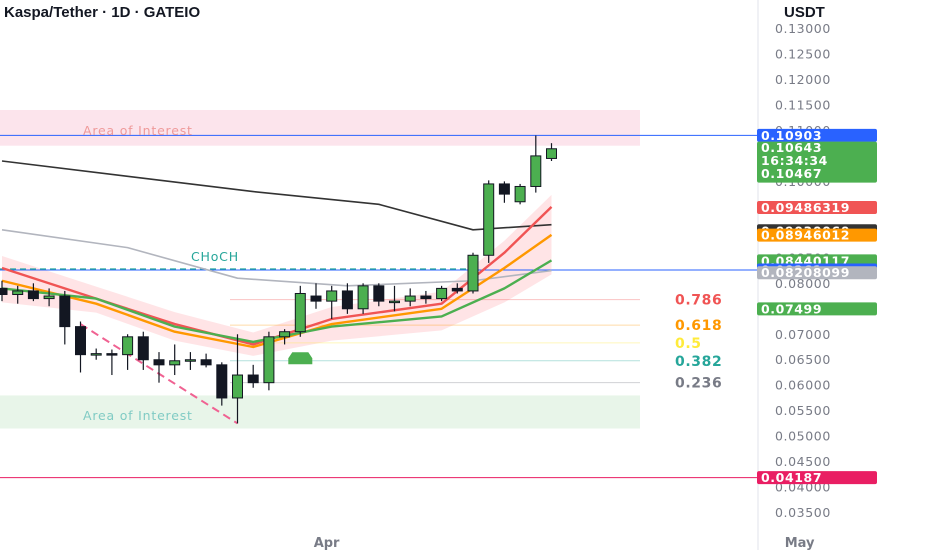 The width and height of the screenshot is (932, 555). I want to click on candle-countdown: 16:34:34, so click(794, 160).